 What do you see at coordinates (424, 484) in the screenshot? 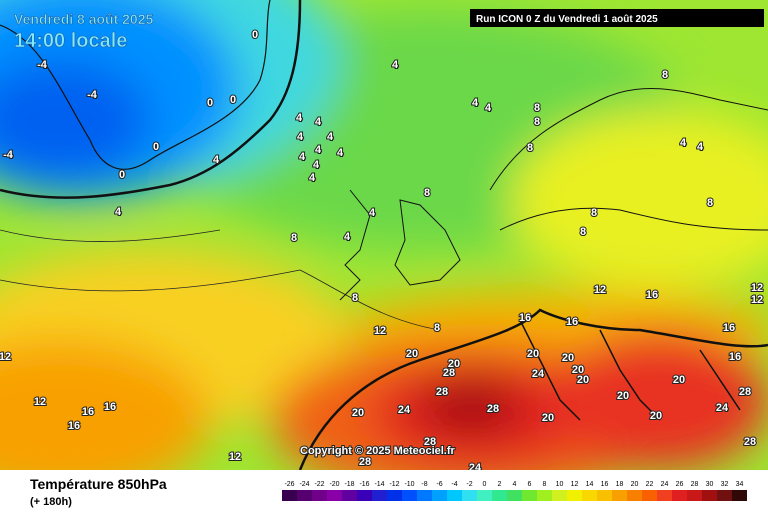
I see `scale-label: -8` at bounding box center [424, 484].